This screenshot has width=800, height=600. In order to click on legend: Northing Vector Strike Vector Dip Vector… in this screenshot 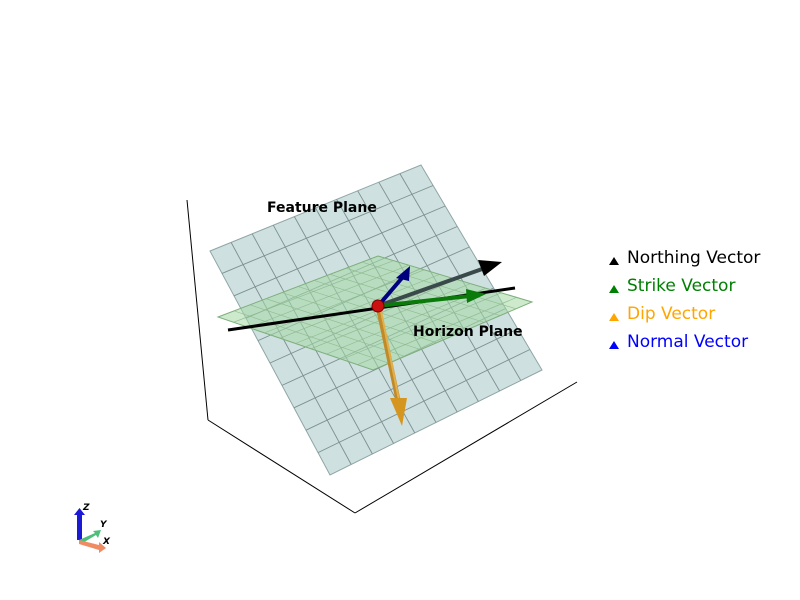, I will do `click(700, 300)`.